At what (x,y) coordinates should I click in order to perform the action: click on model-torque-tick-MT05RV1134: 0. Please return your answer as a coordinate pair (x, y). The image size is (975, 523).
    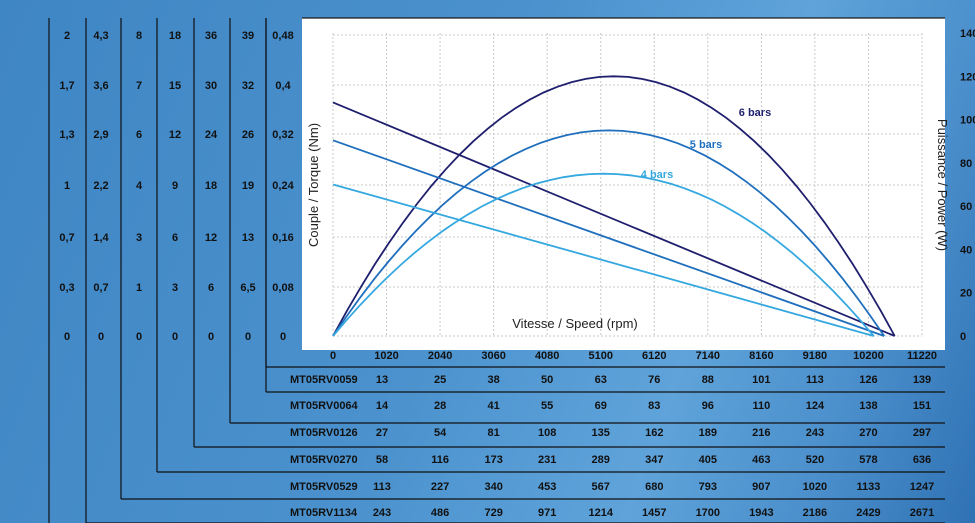
    Looking at the image, I should click on (67, 337).